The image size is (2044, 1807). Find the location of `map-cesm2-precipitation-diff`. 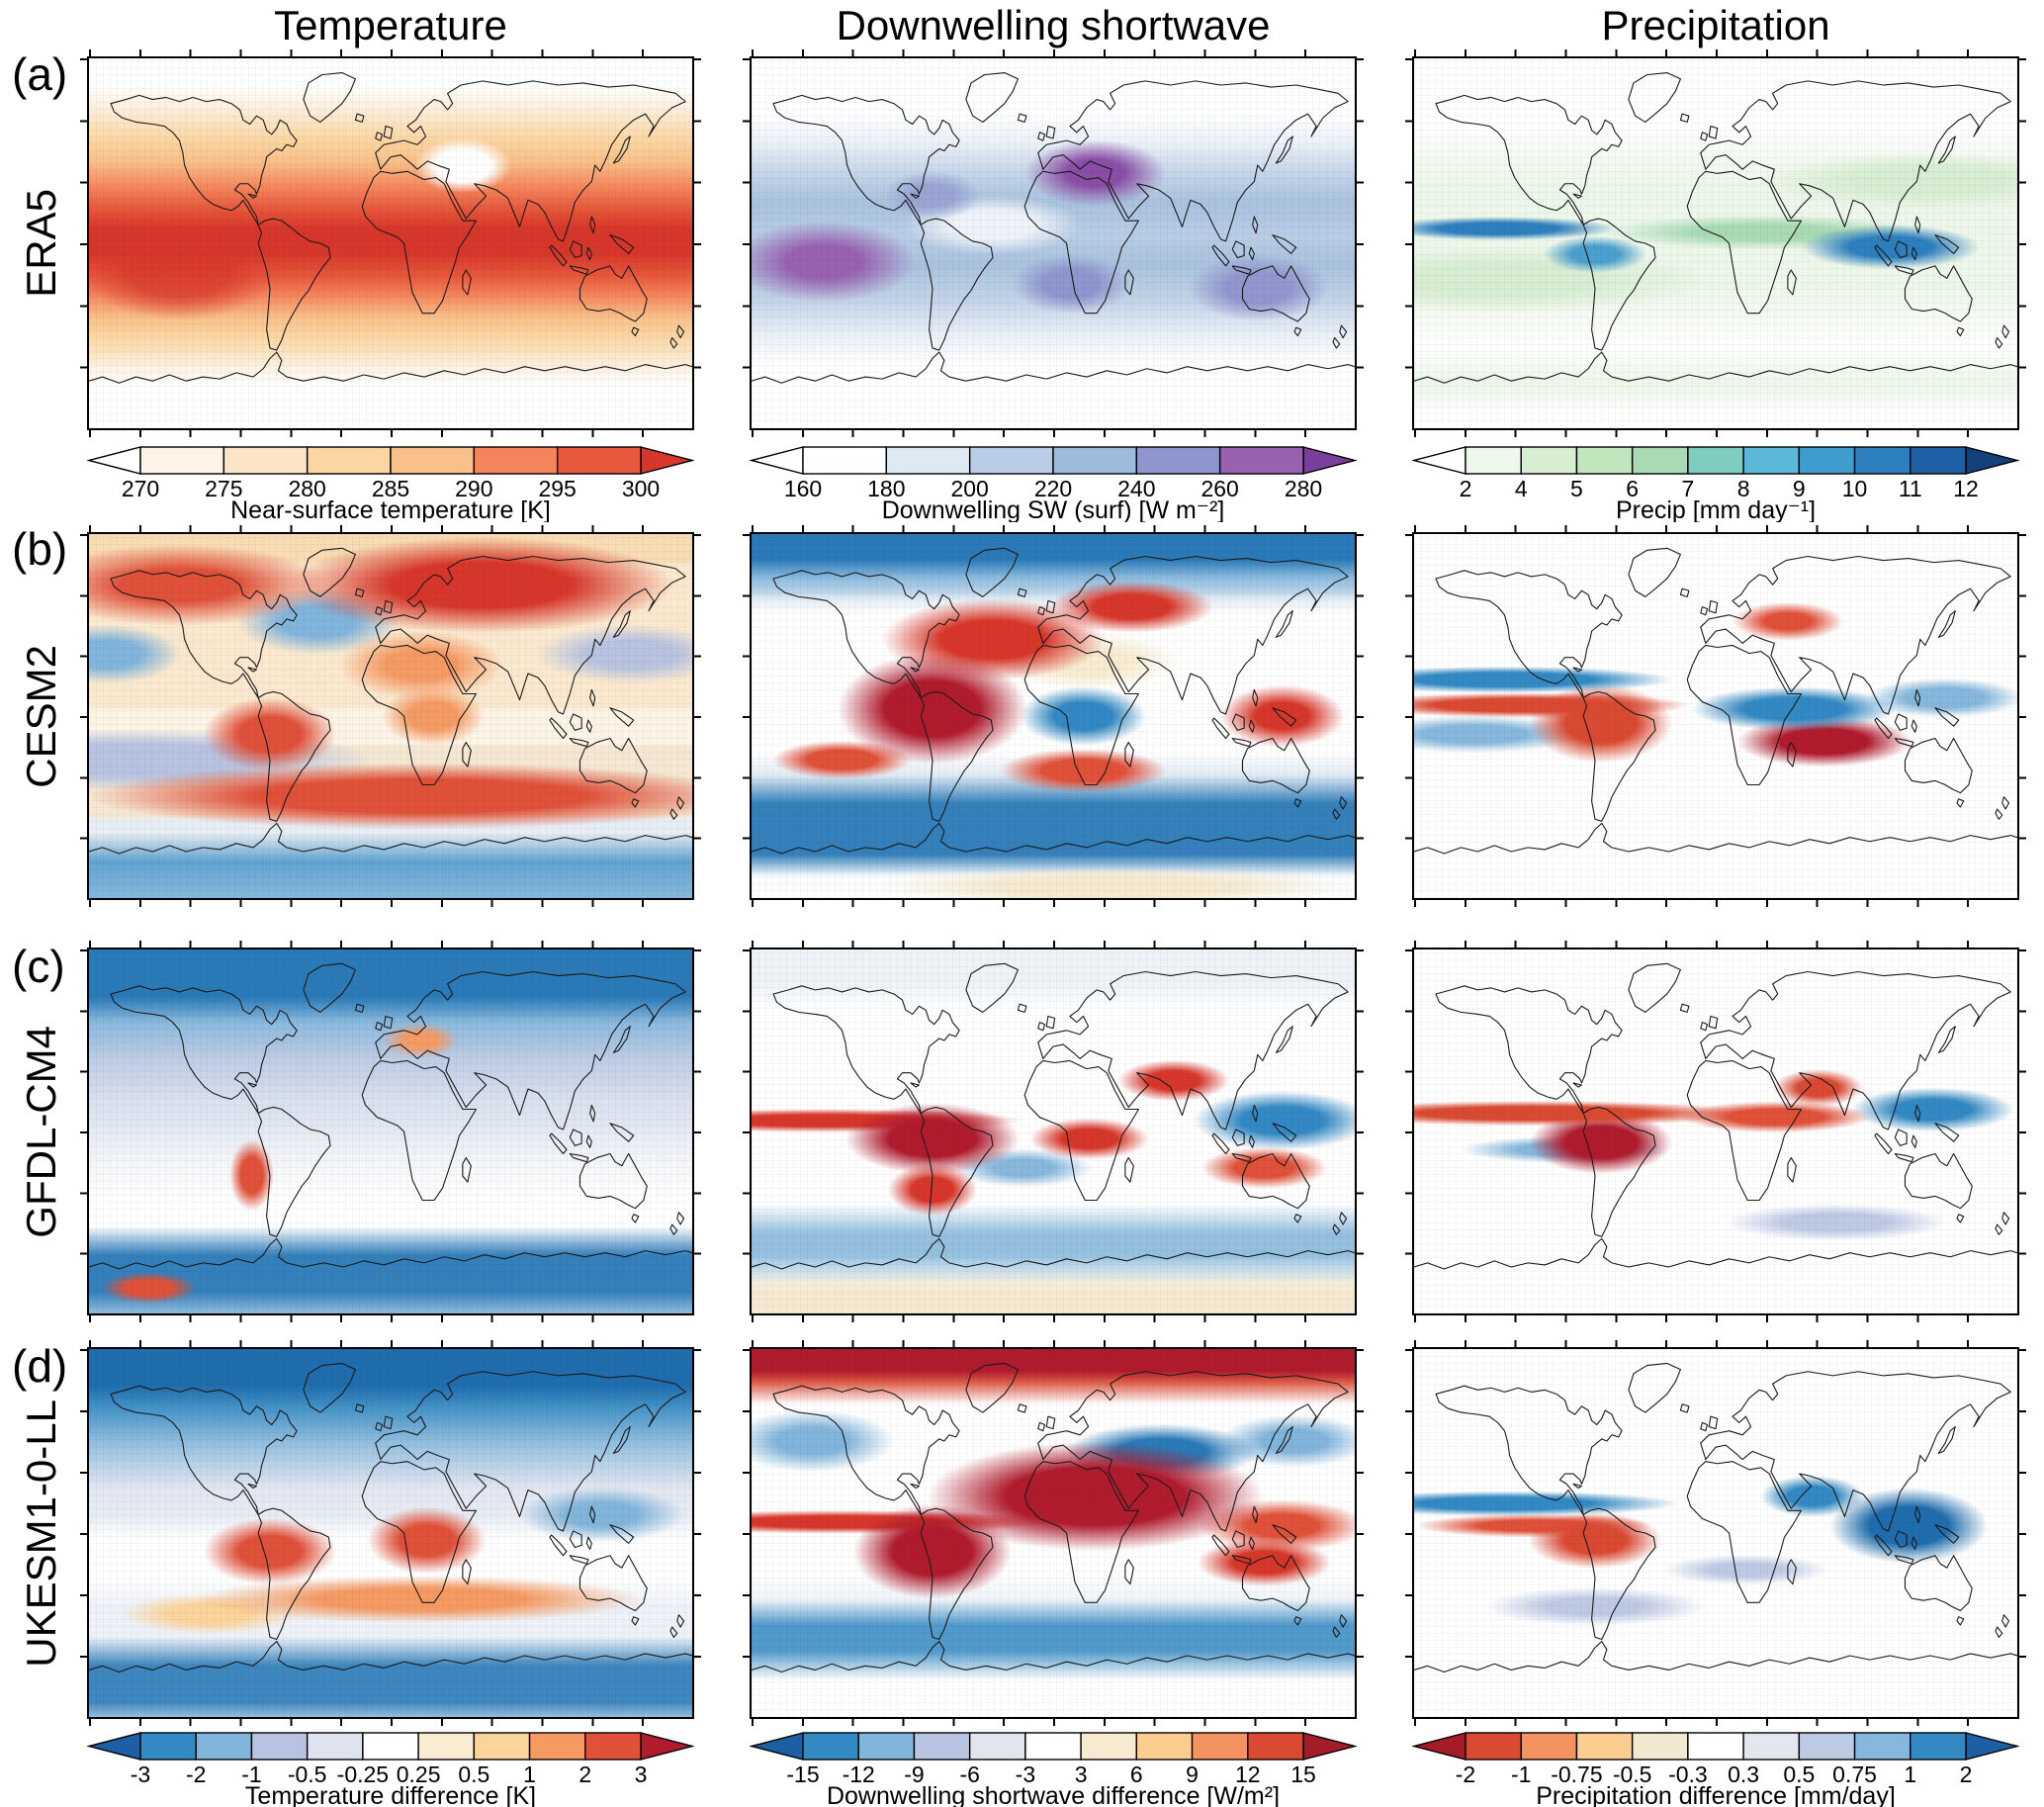

map-cesm2-precipitation-diff is located at coordinates (1715, 716).